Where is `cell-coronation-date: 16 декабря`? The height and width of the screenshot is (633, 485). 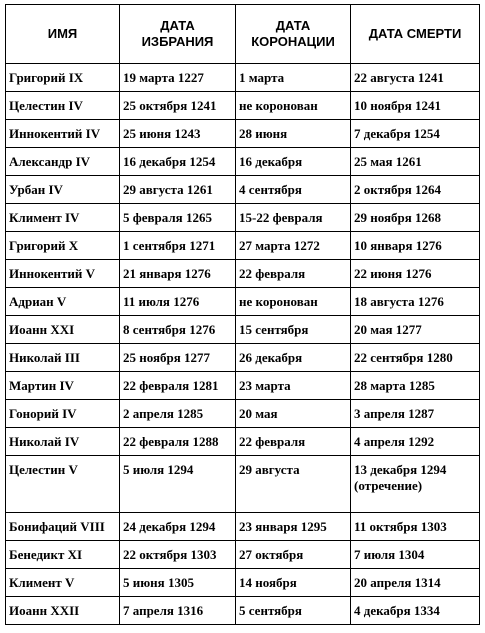 cell-coronation-date: 16 декабря is located at coordinates (293, 161).